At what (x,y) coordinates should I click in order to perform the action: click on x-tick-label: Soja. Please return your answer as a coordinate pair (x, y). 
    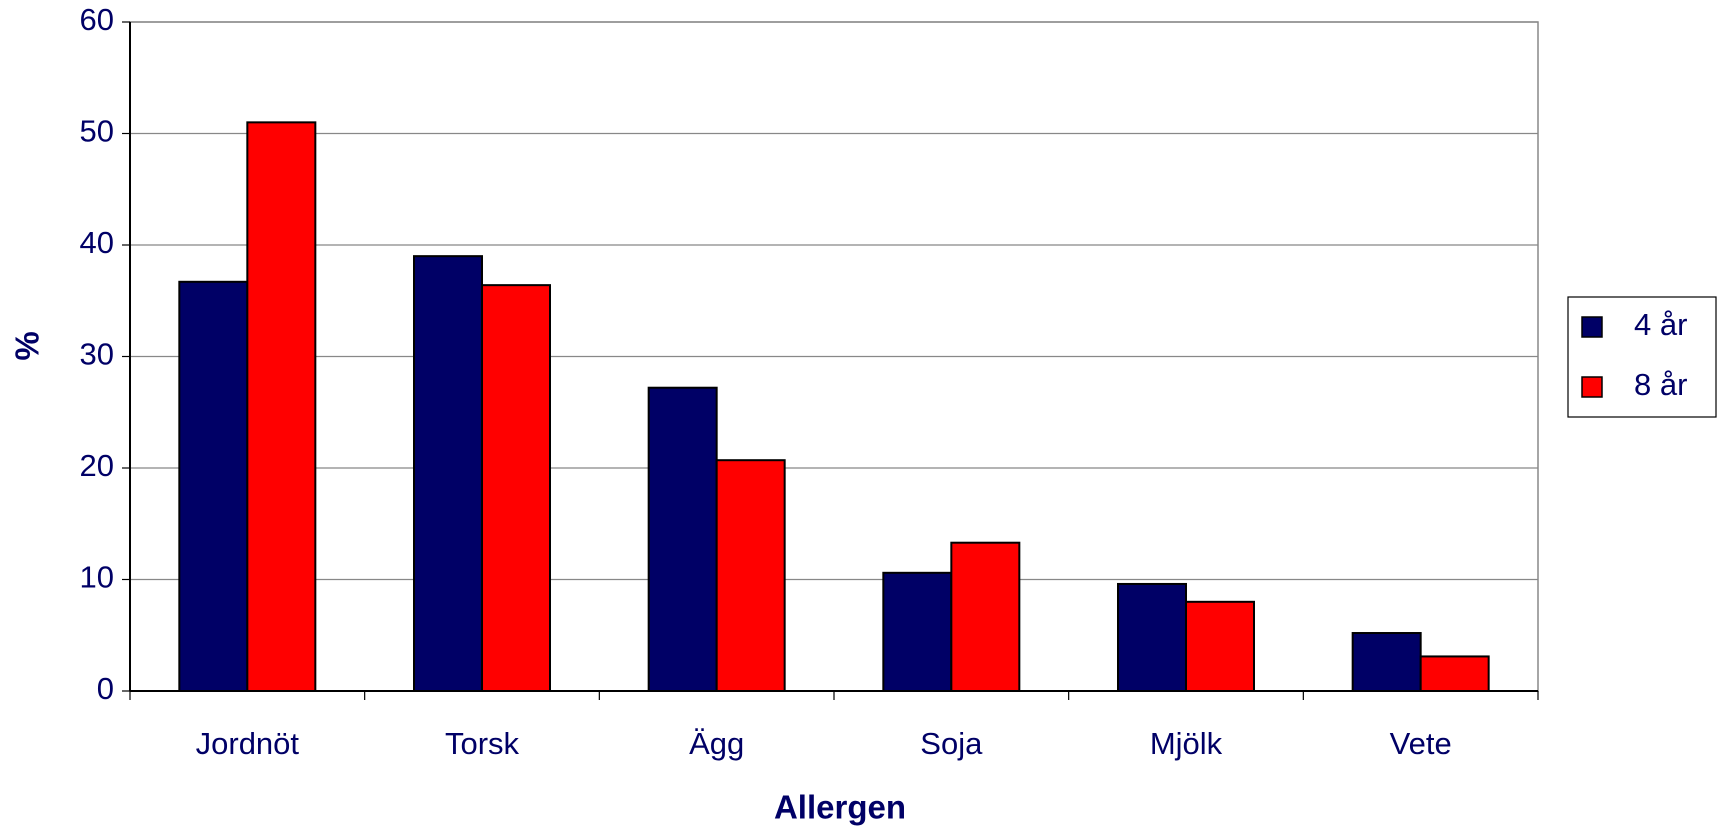
    Looking at the image, I should click on (951, 743).